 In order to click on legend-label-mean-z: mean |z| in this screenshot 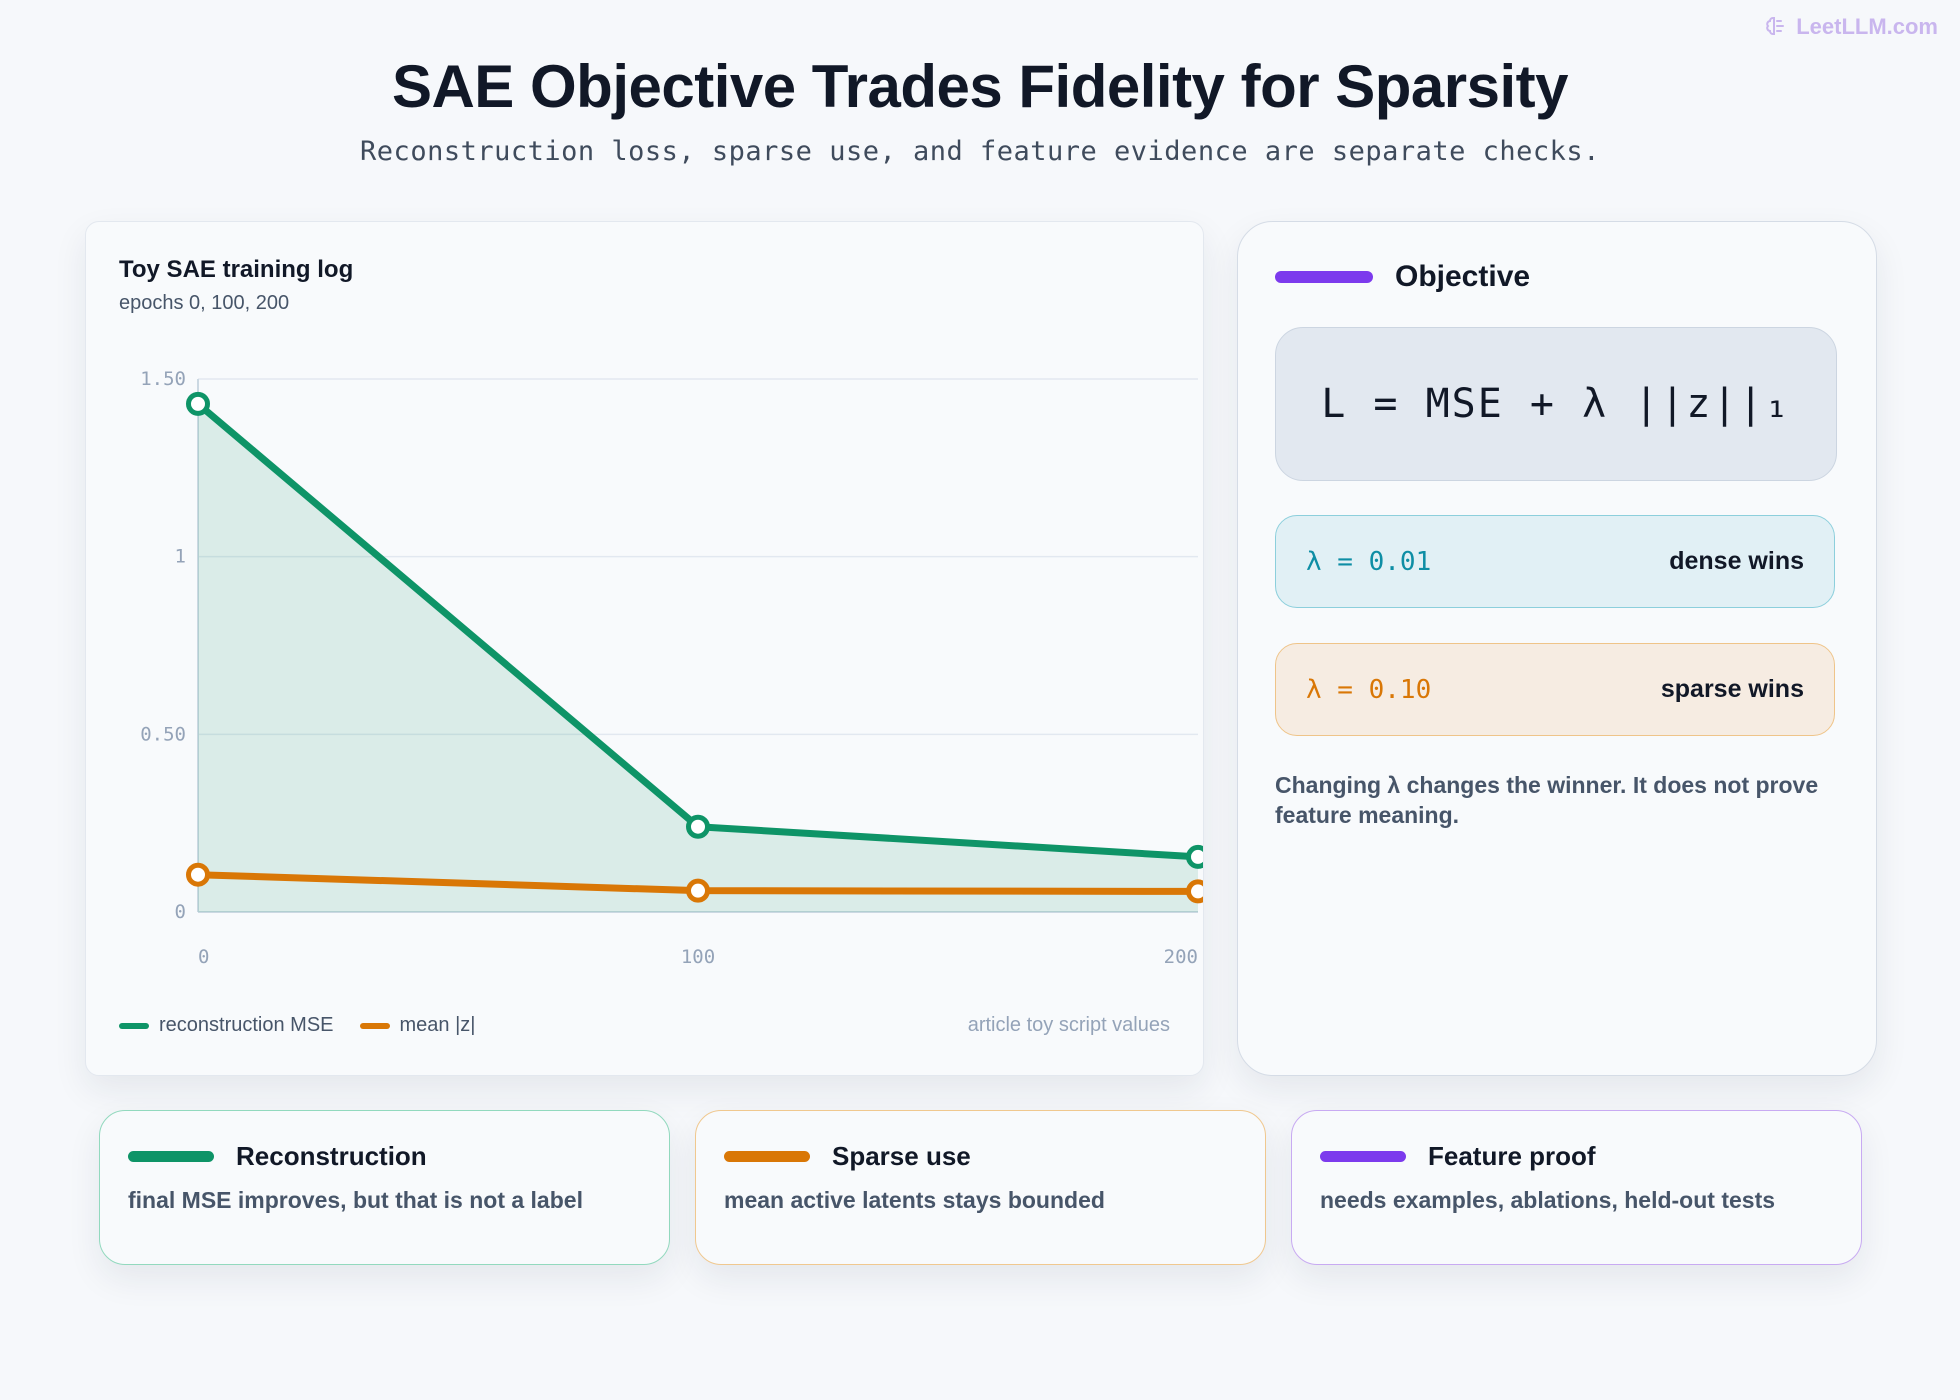, I will do `click(437, 1025)`.